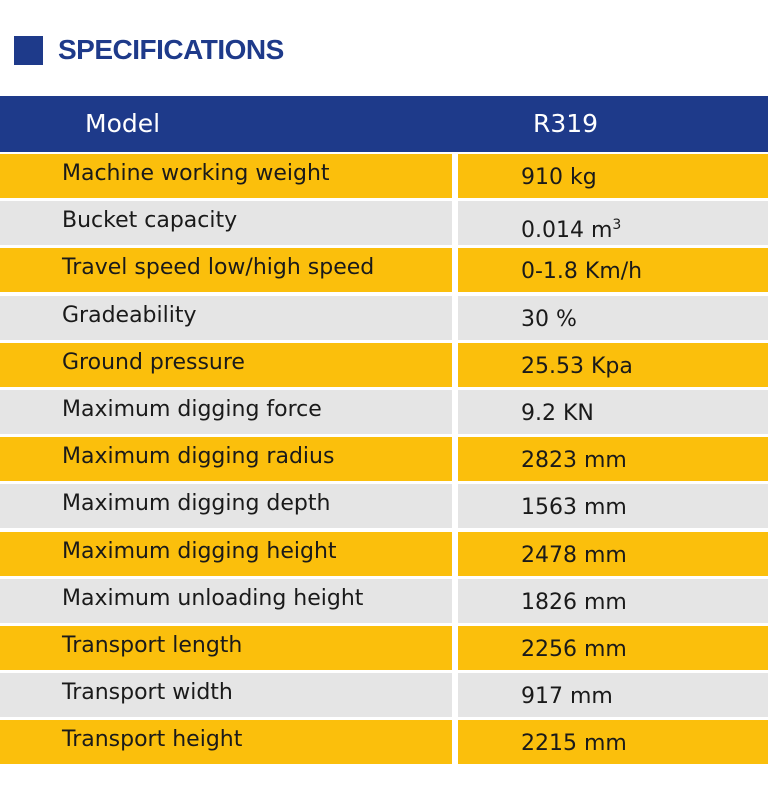 The width and height of the screenshot is (768, 800). What do you see at coordinates (617, 225) in the screenshot?
I see `spec-value-superscript: 3` at bounding box center [617, 225].